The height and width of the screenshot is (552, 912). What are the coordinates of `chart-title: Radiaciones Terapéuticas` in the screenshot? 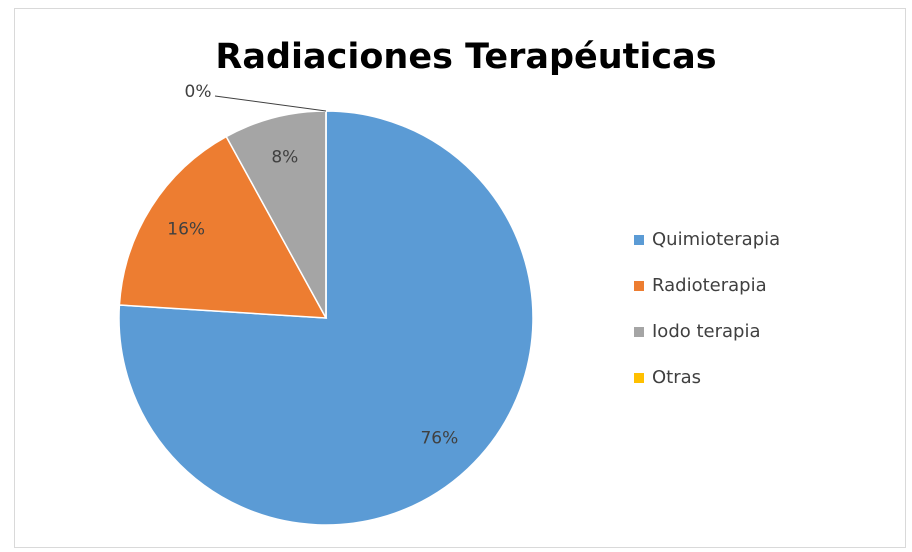 It's located at (465, 57).